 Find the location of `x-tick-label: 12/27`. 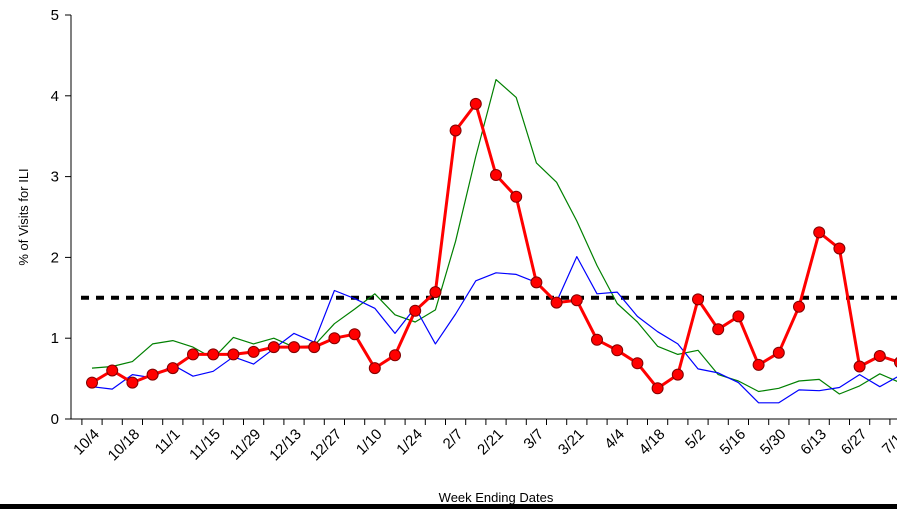

x-tick-label: 12/27 is located at coordinates (326, 445).